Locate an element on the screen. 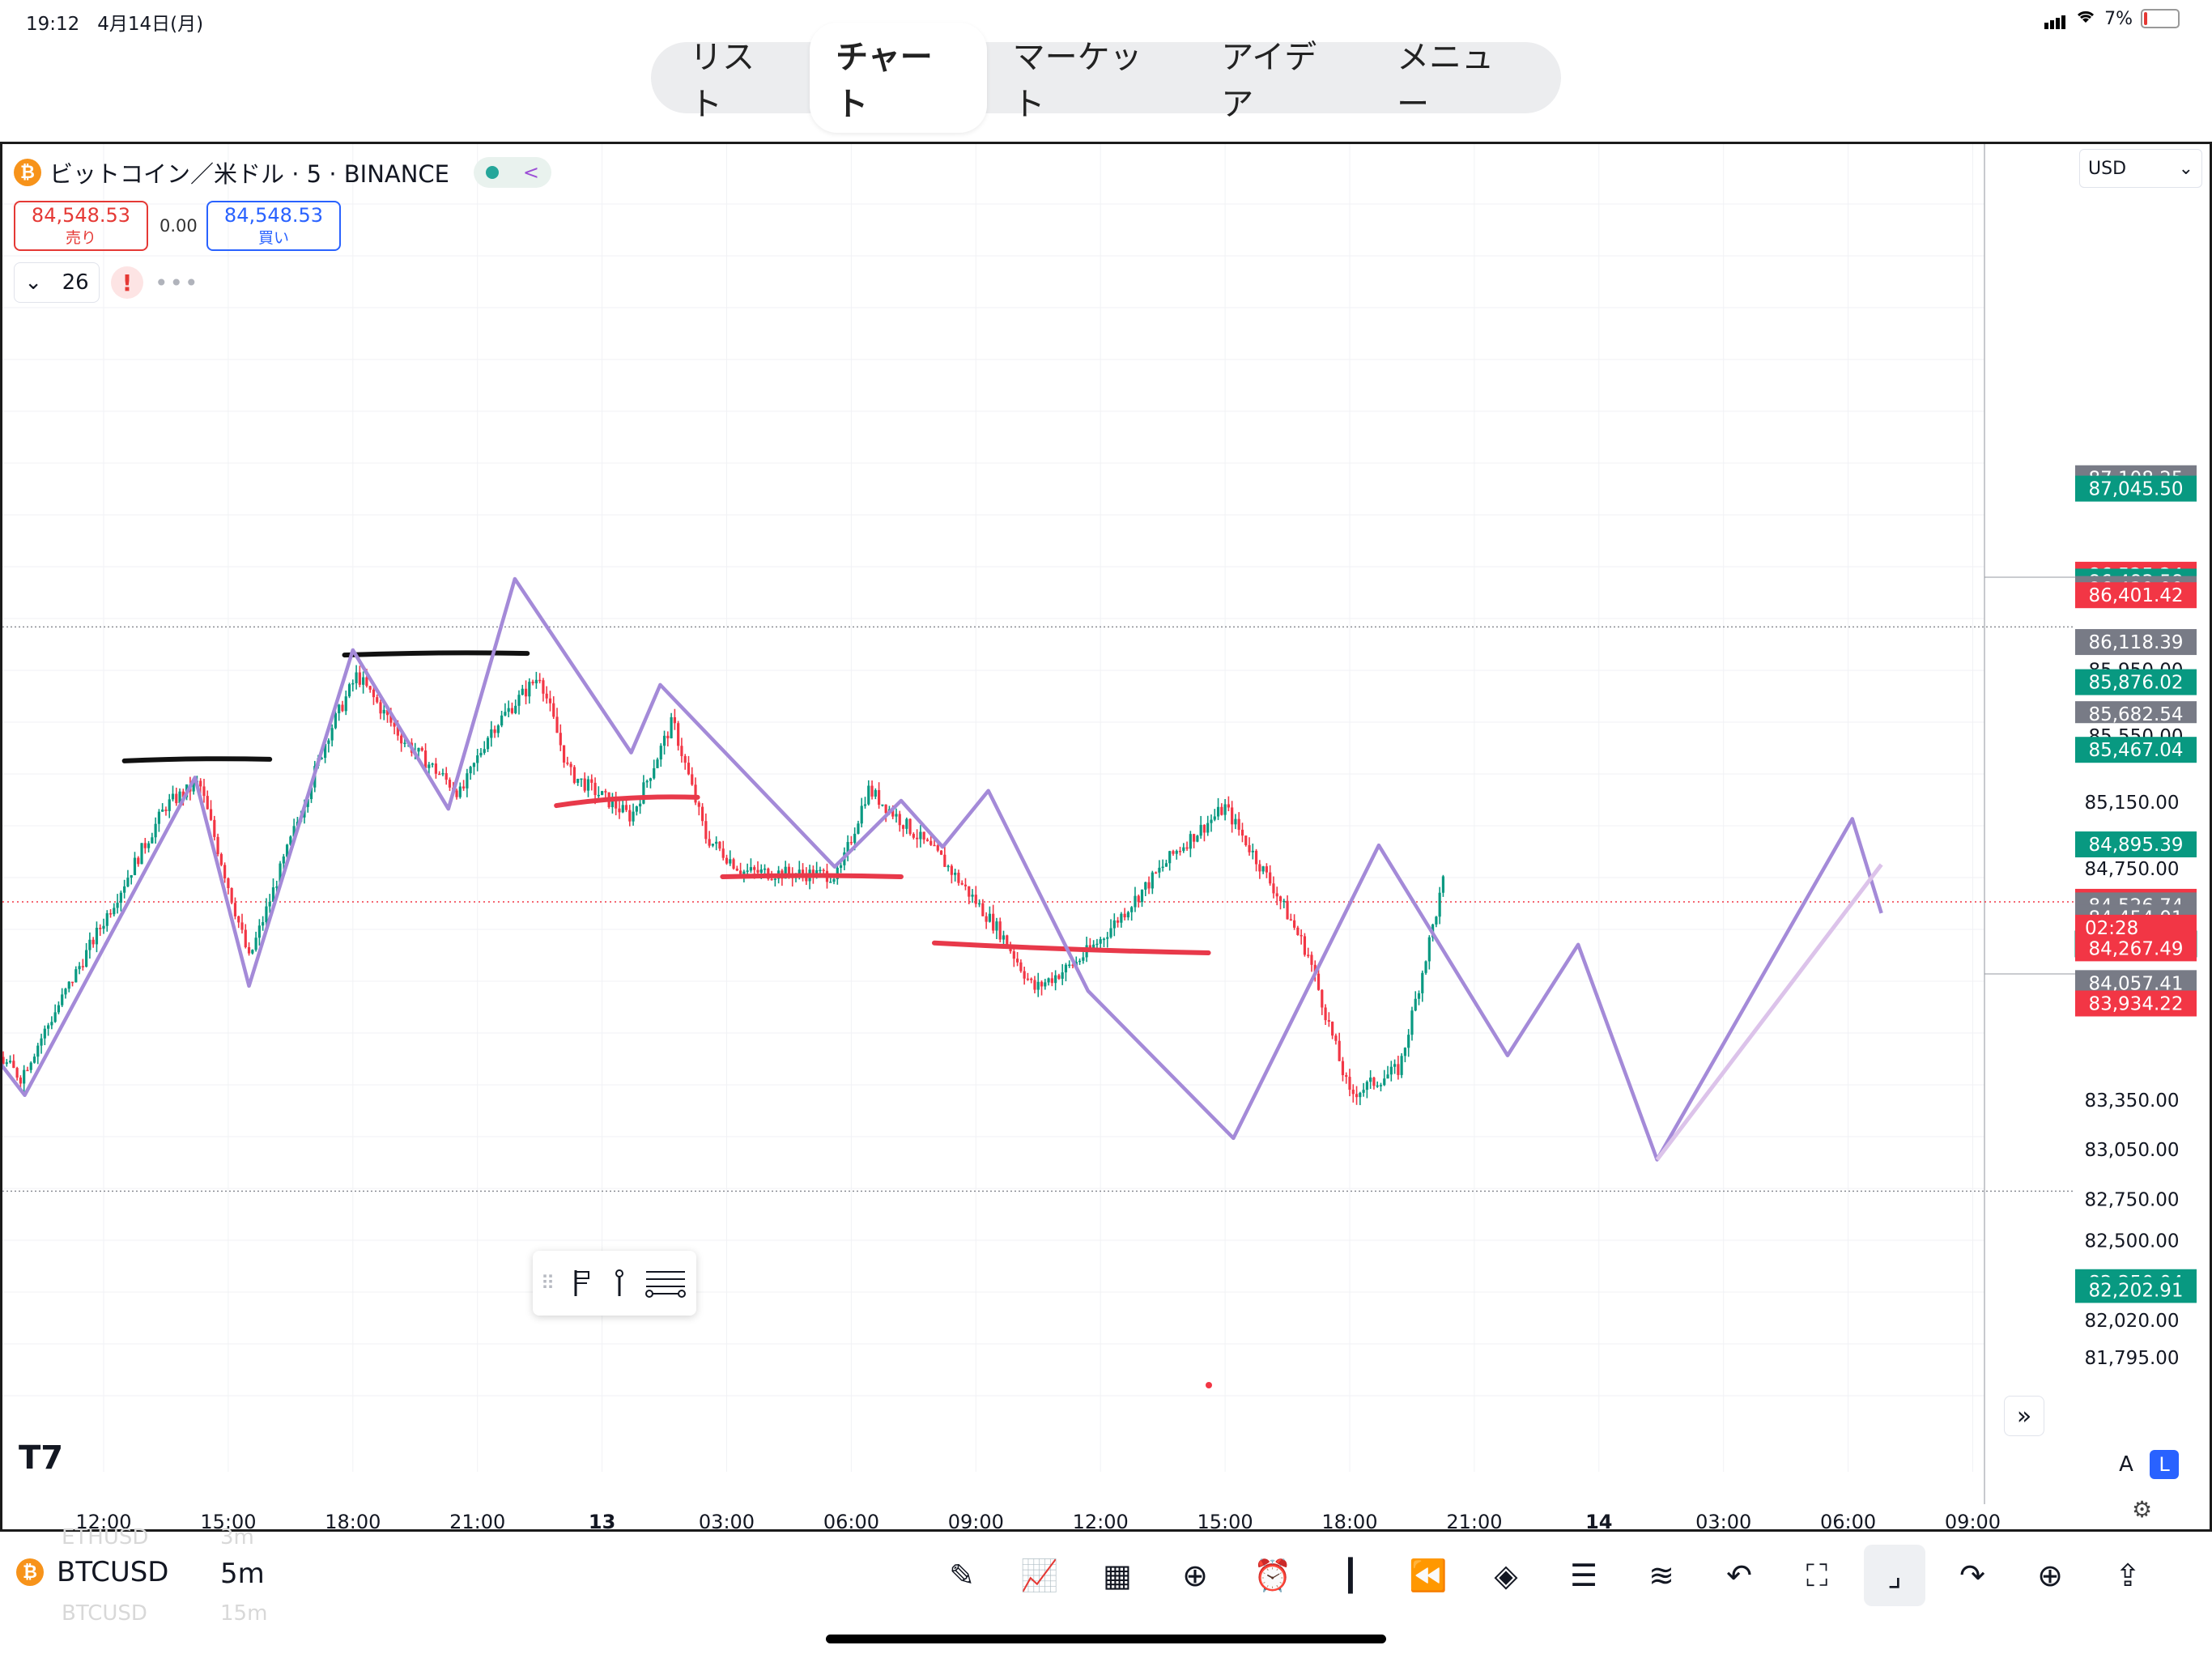  bar-style-icon: ┃ is located at coordinates (1351, 1575).